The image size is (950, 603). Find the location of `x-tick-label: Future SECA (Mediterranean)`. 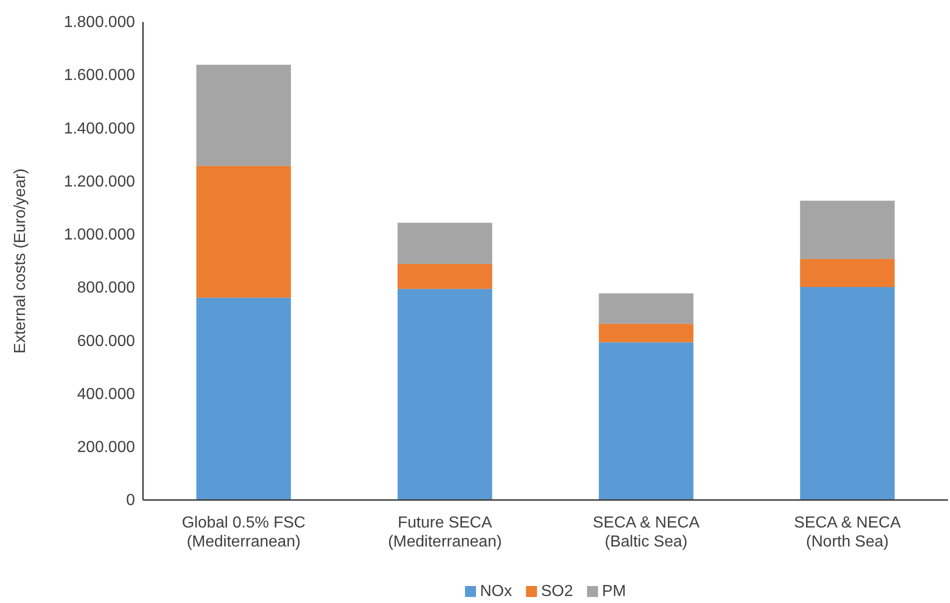

x-tick-label: Future SECA (Mediterranean) is located at coordinates (445, 532).